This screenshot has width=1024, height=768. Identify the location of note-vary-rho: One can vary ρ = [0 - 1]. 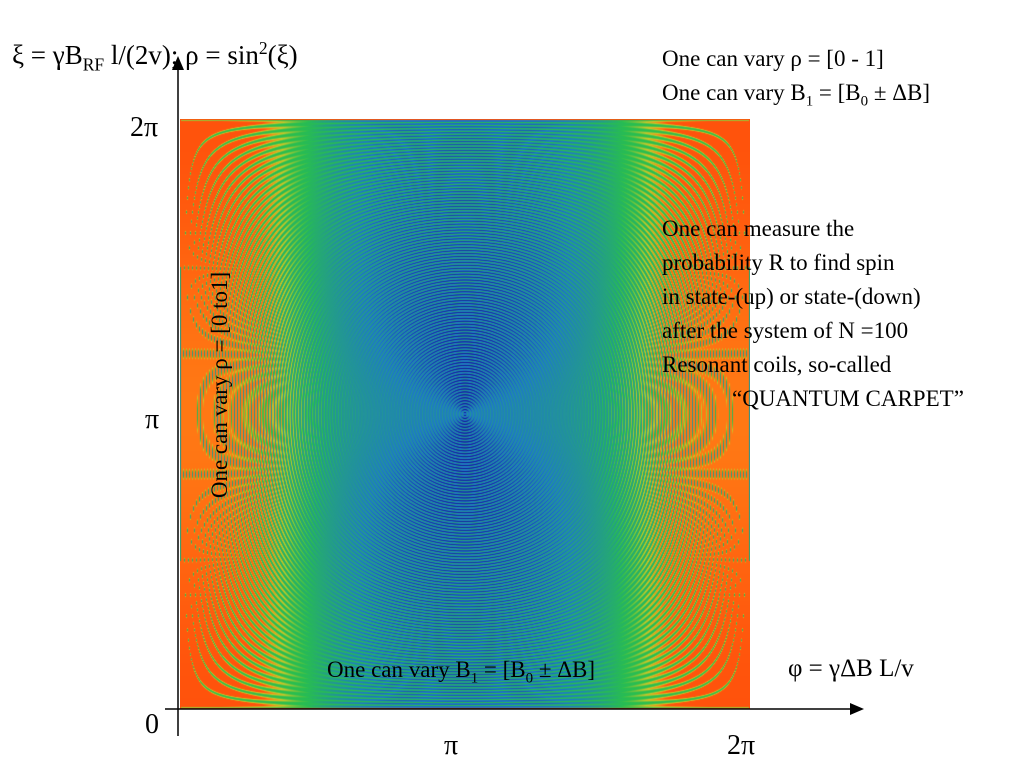
(773, 58).